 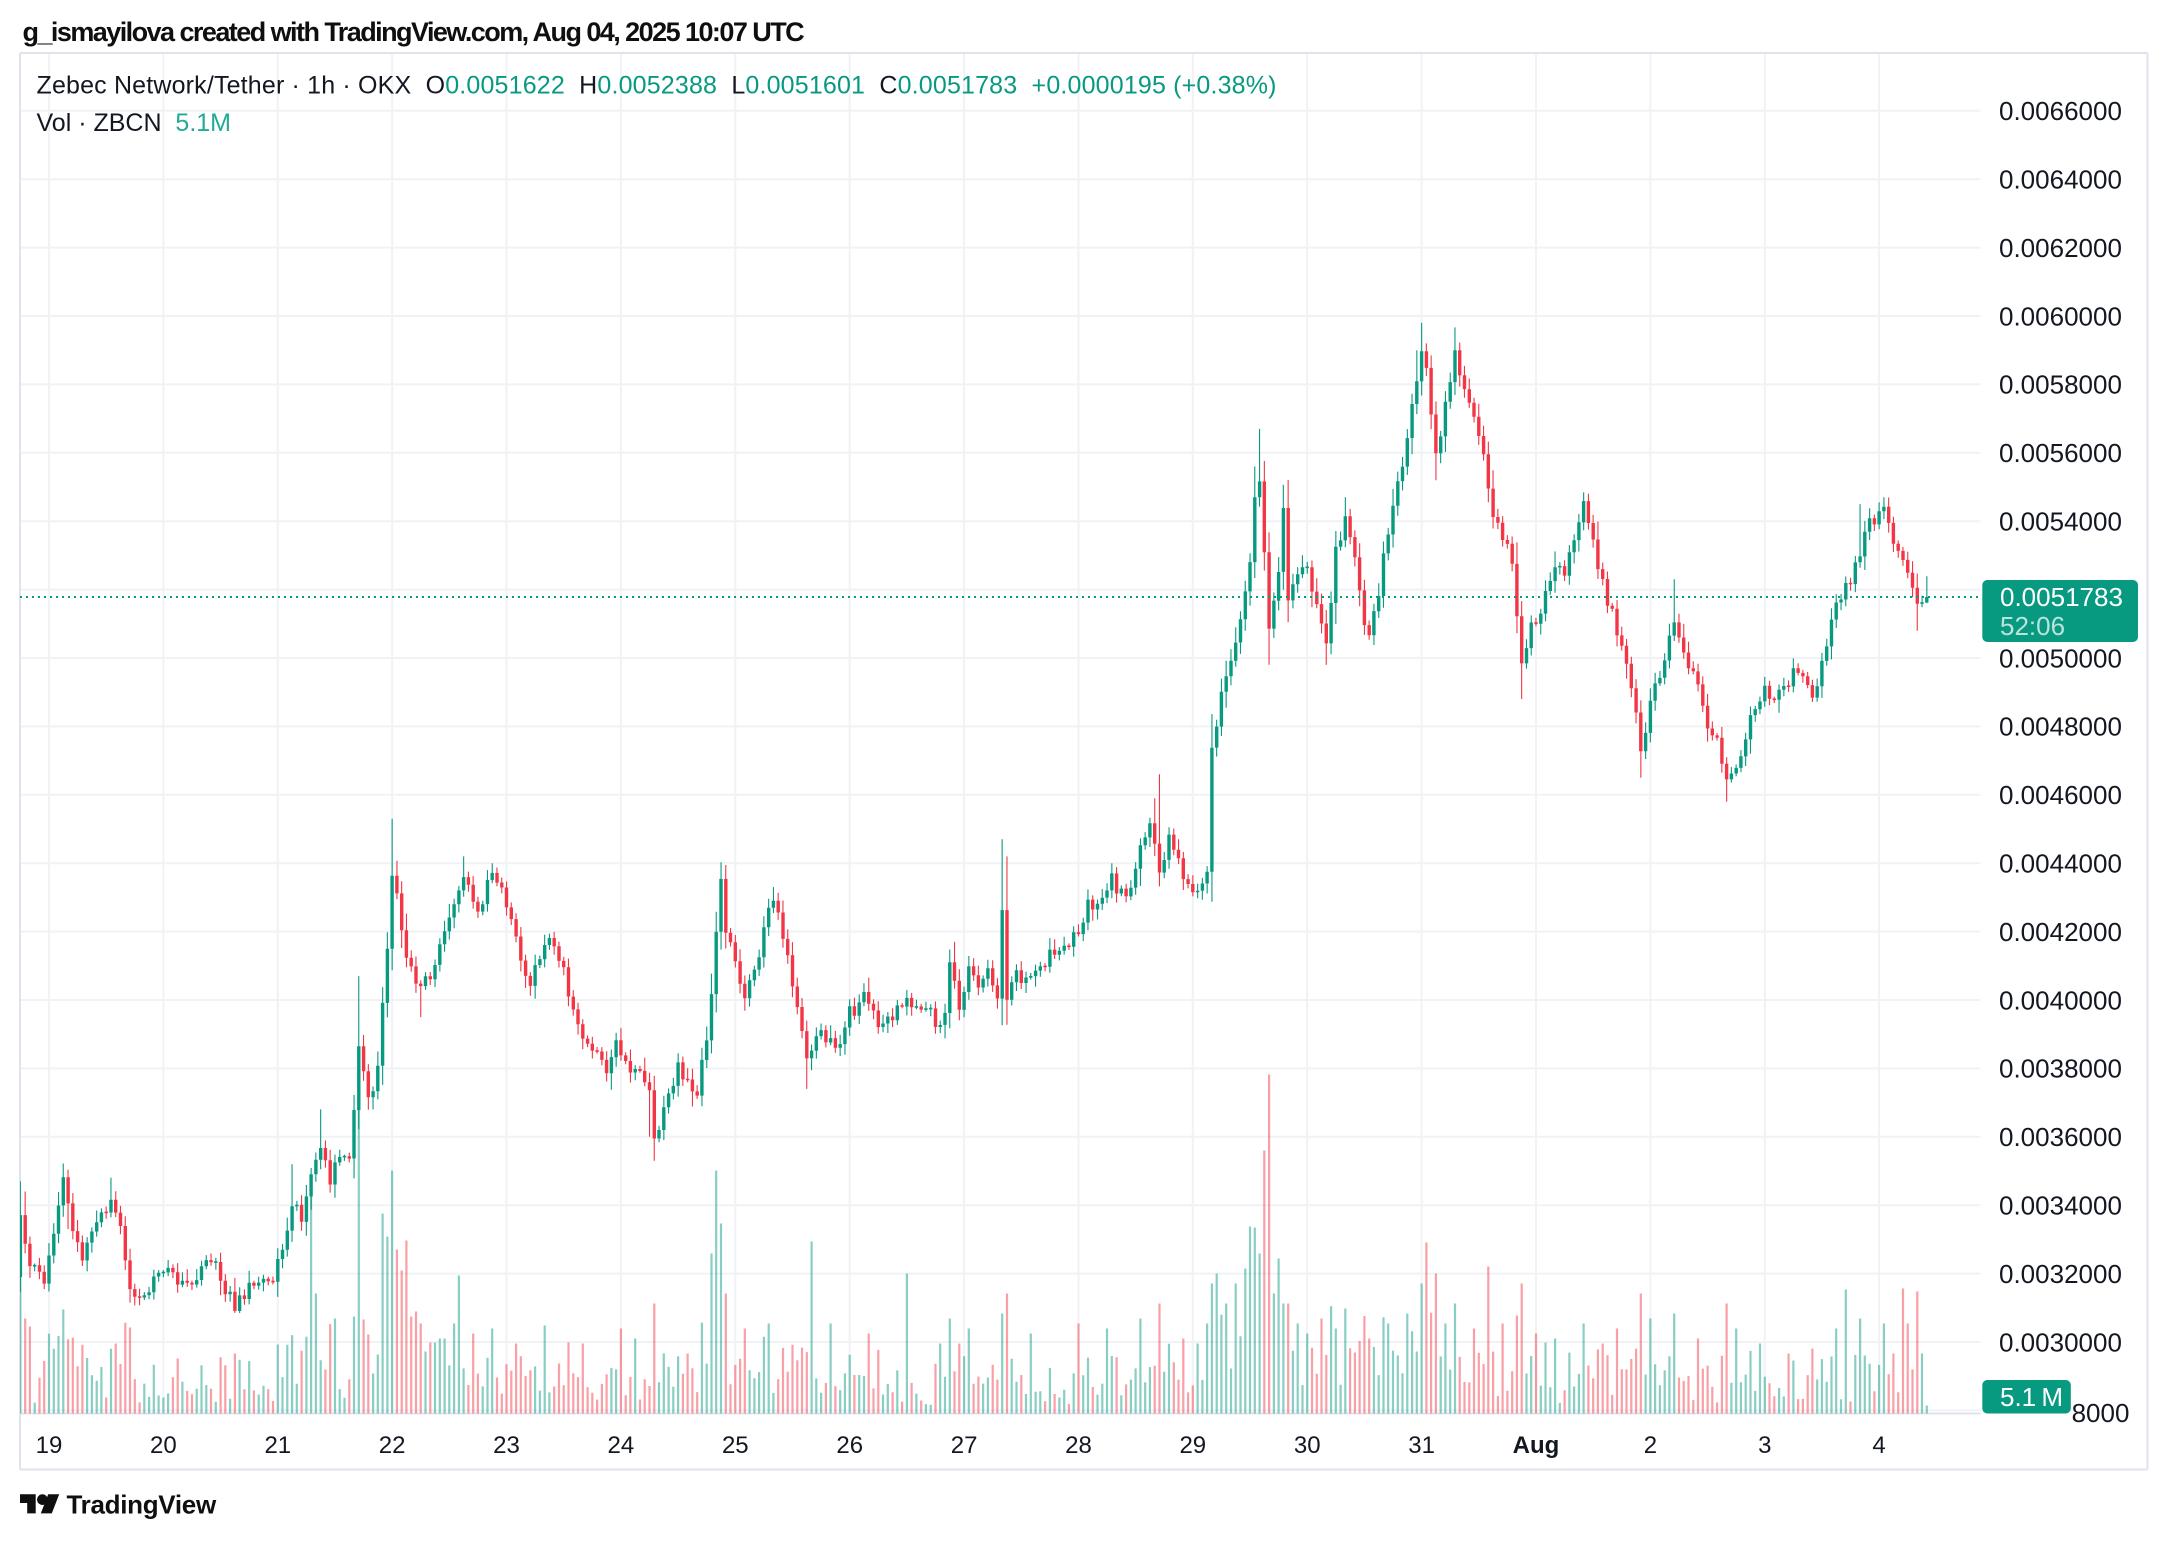 What do you see at coordinates (1307, 1445) in the screenshot?
I see `svg-text: 30` at bounding box center [1307, 1445].